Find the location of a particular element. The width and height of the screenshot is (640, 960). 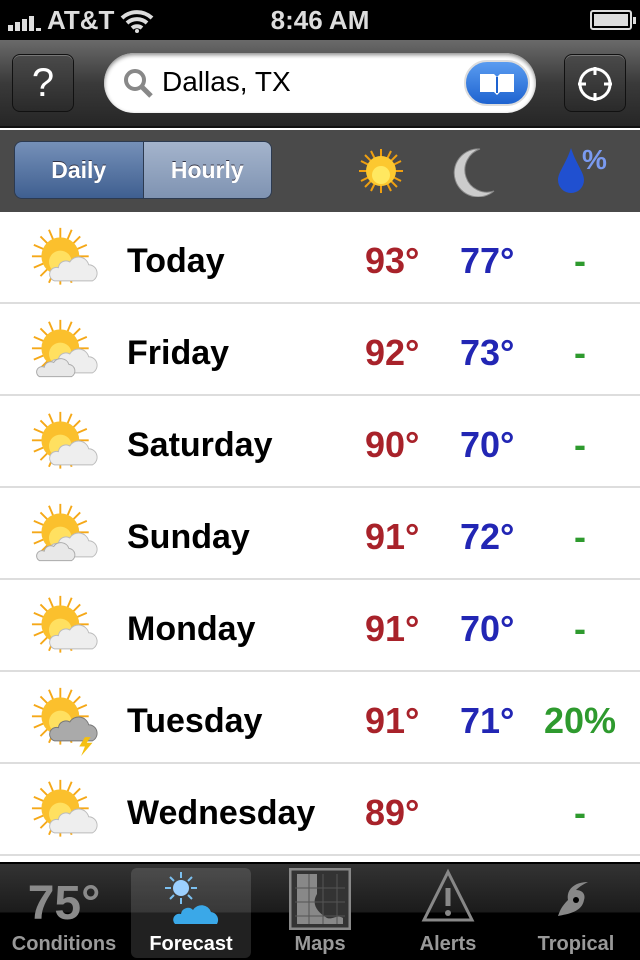

tab-label: Tropical is located at coordinates (576, 944).